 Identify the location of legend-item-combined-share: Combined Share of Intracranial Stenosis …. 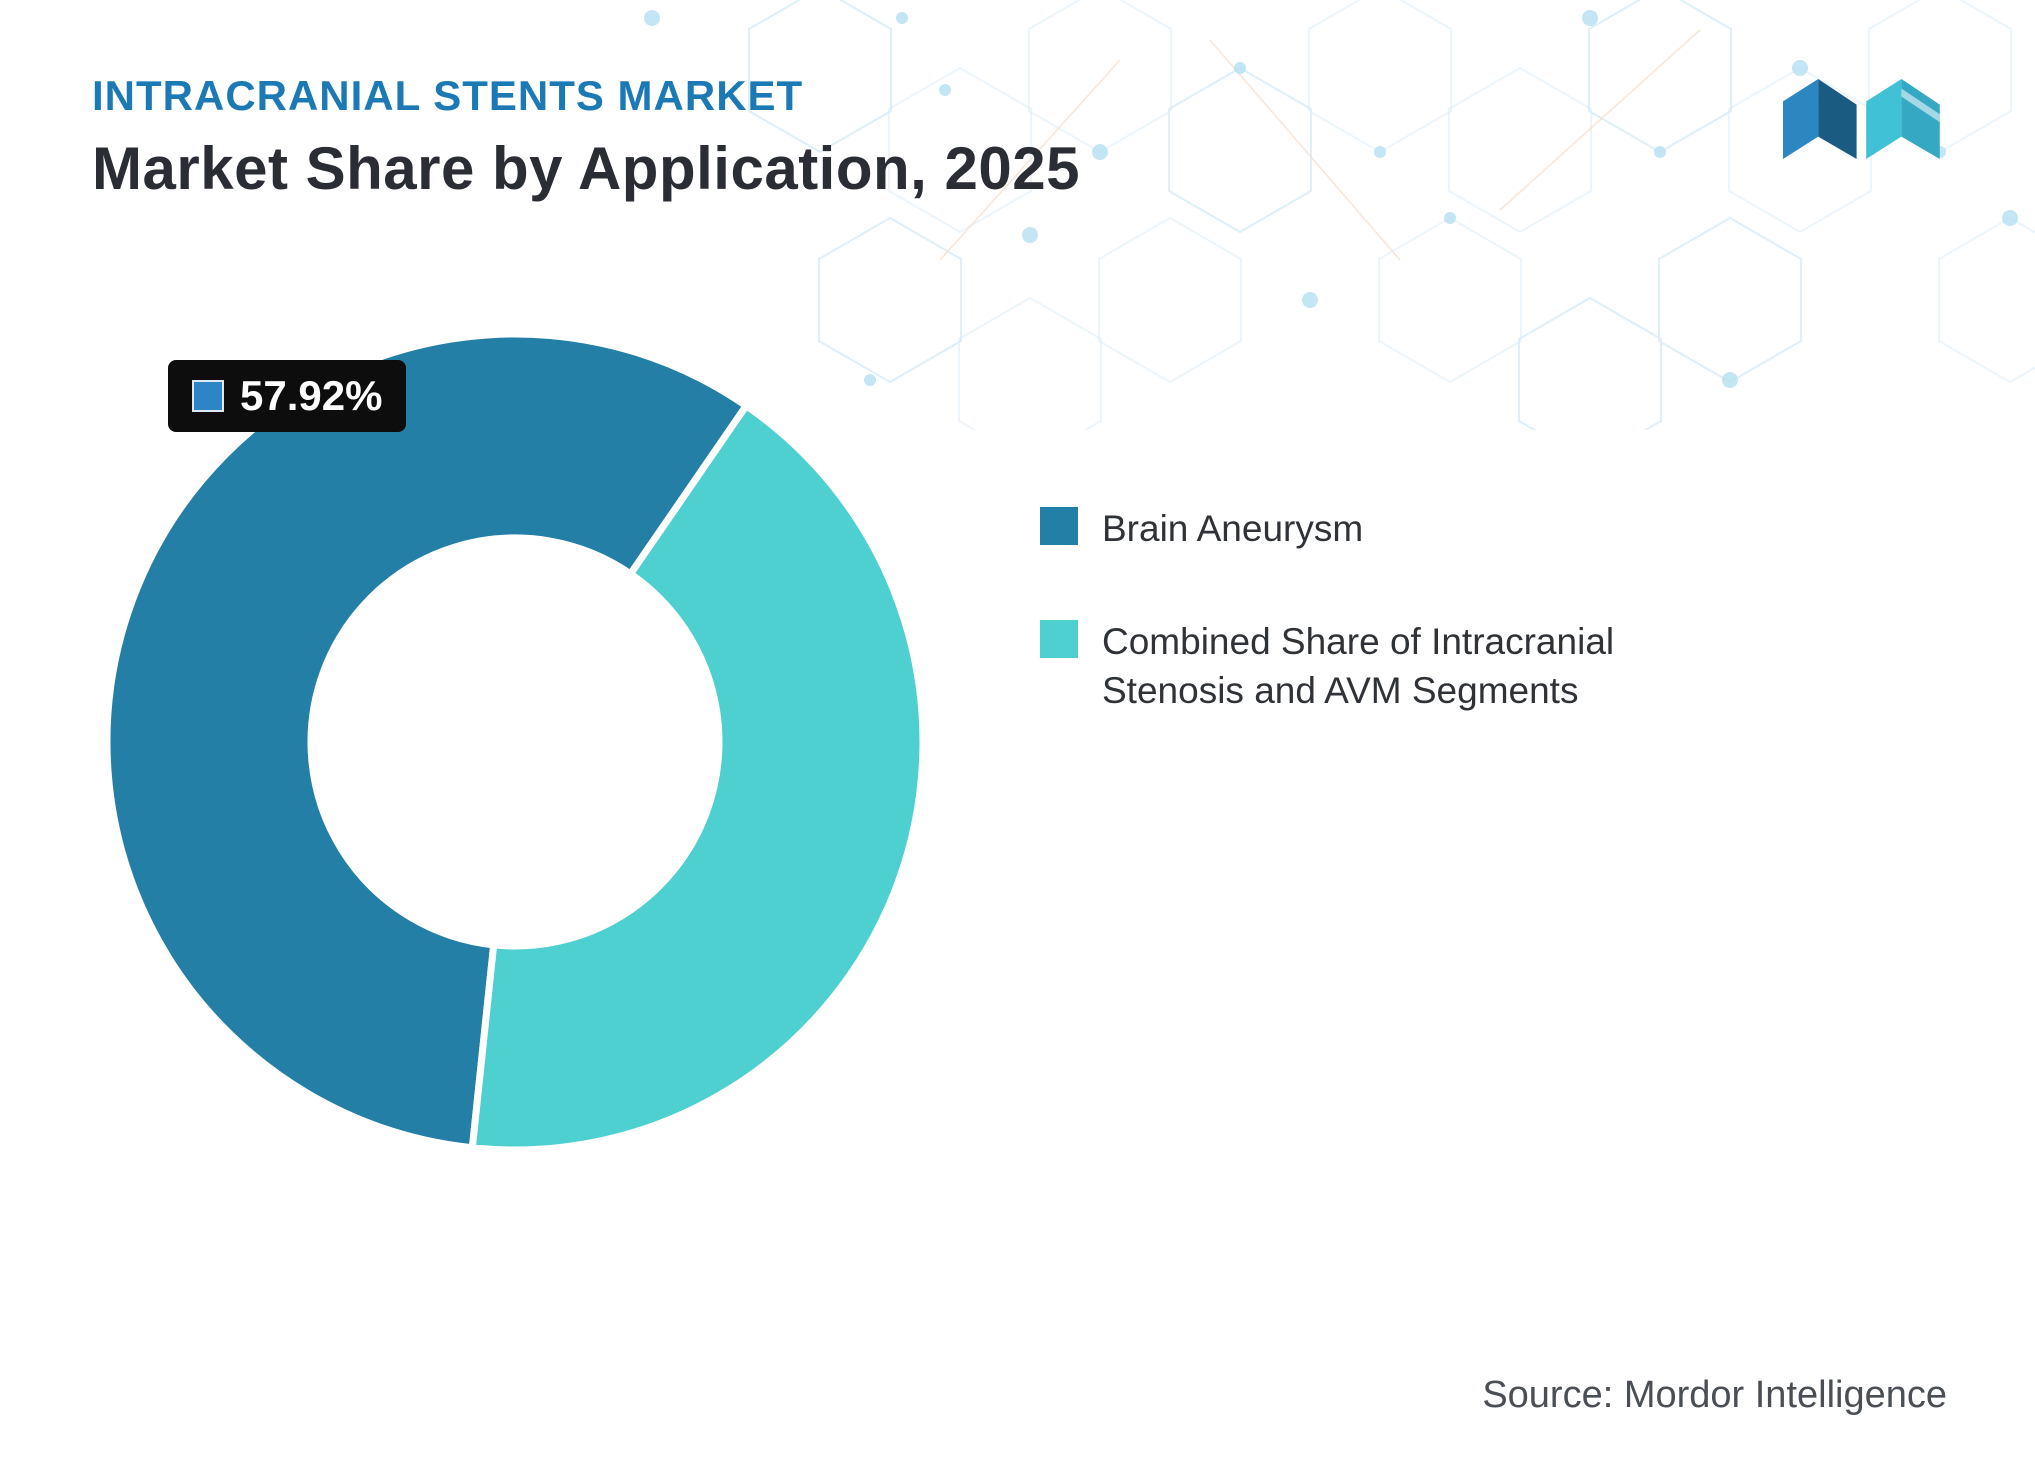
(1361, 667).